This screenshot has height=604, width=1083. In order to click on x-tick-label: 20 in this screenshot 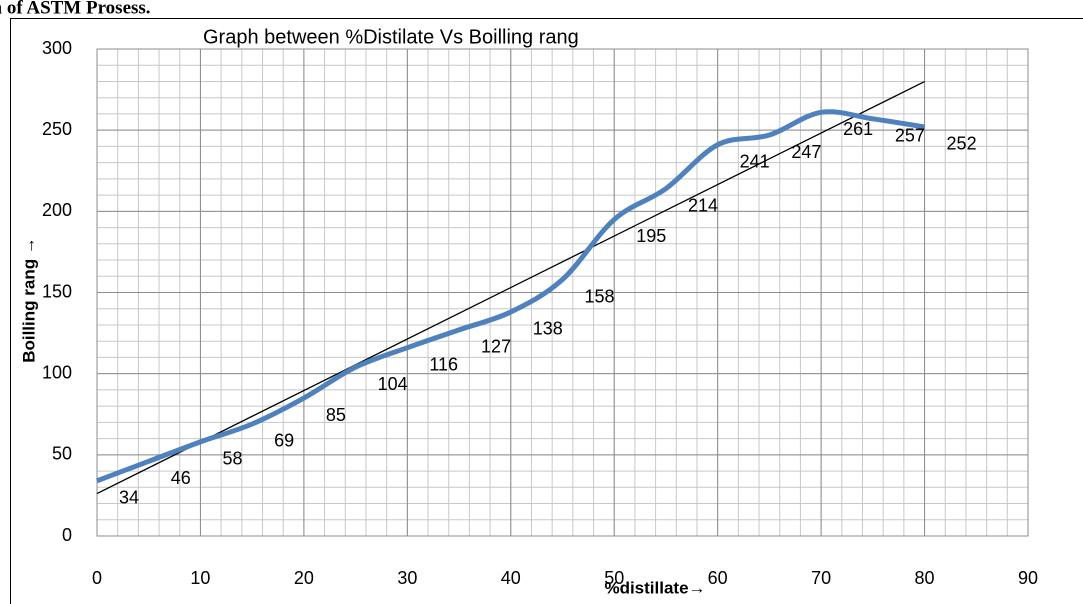, I will do `click(304, 578)`.